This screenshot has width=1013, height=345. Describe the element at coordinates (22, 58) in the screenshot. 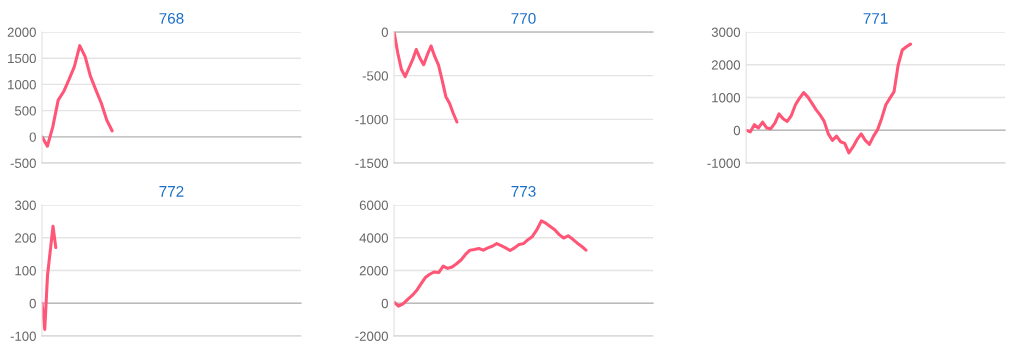

I see `y-tick-label: 1500` at that location.